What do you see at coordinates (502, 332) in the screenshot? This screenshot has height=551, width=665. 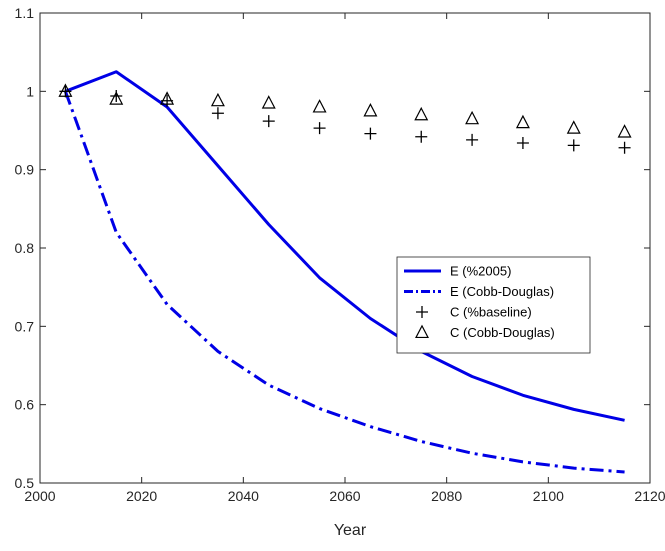 I see `legend-label: C (Cobb-Douglas)` at bounding box center [502, 332].